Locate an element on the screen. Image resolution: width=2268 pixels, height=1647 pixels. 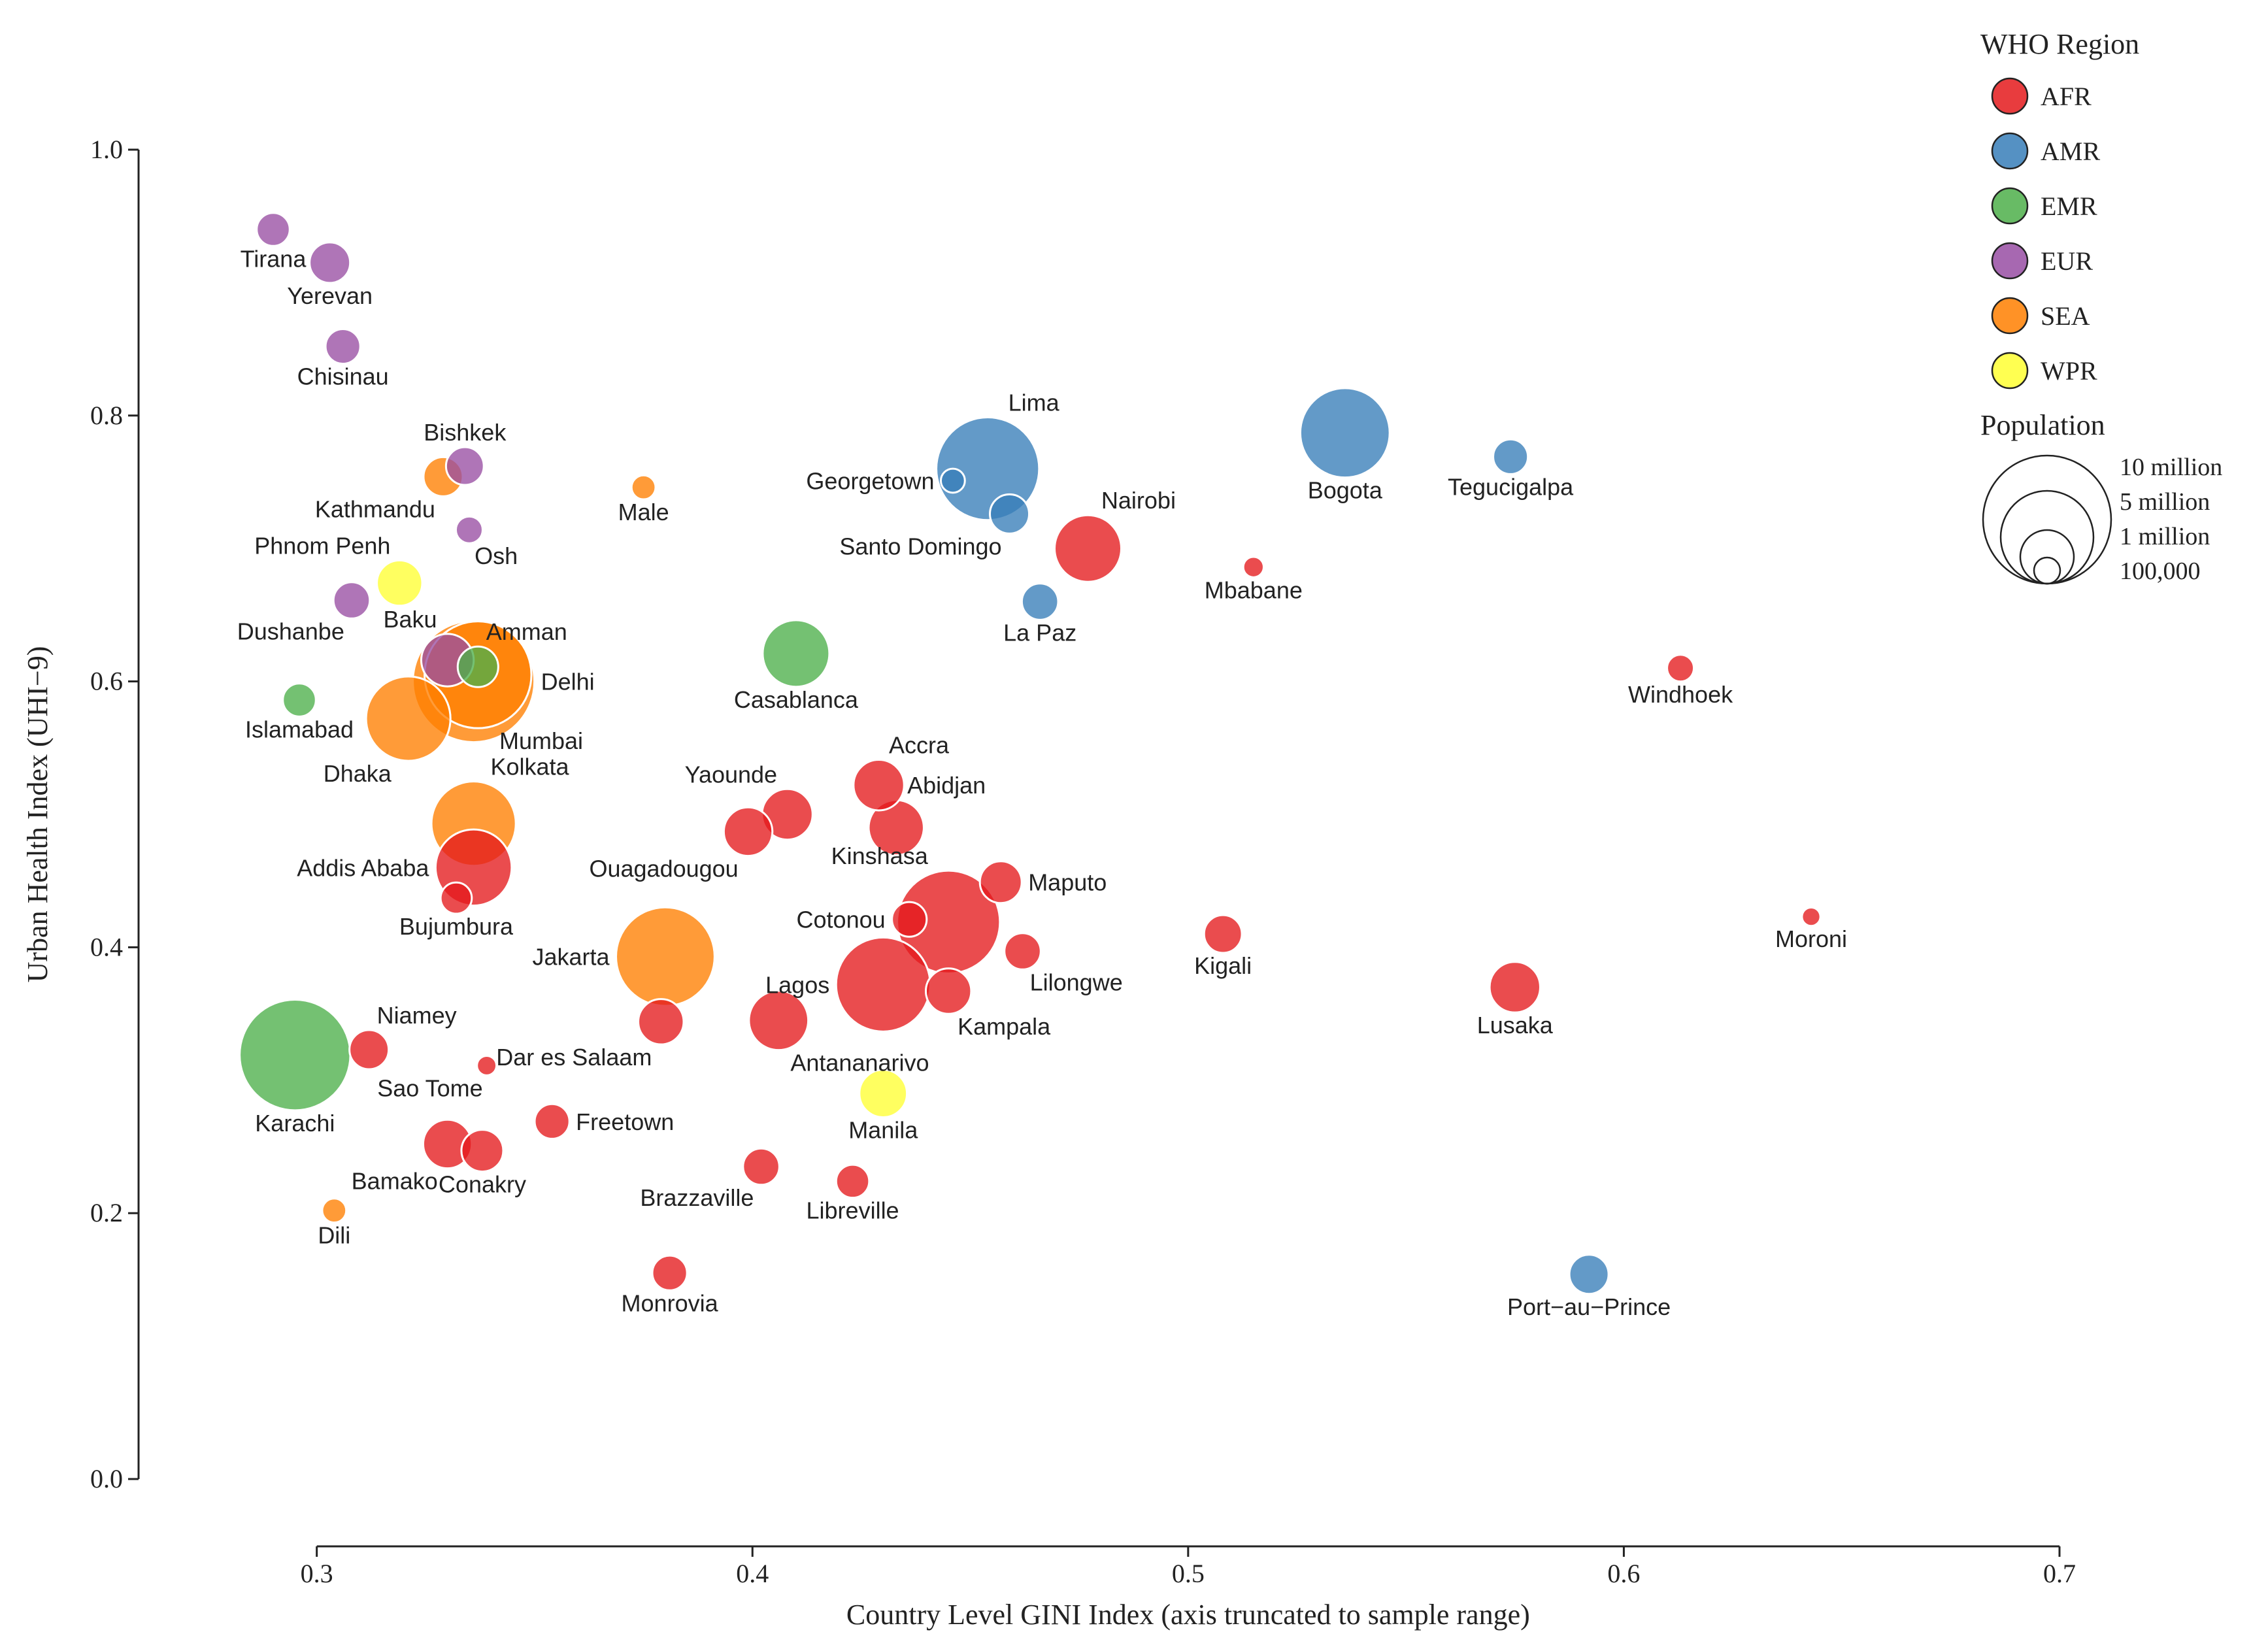
bubble-karachi is located at coordinates (295, 1055).